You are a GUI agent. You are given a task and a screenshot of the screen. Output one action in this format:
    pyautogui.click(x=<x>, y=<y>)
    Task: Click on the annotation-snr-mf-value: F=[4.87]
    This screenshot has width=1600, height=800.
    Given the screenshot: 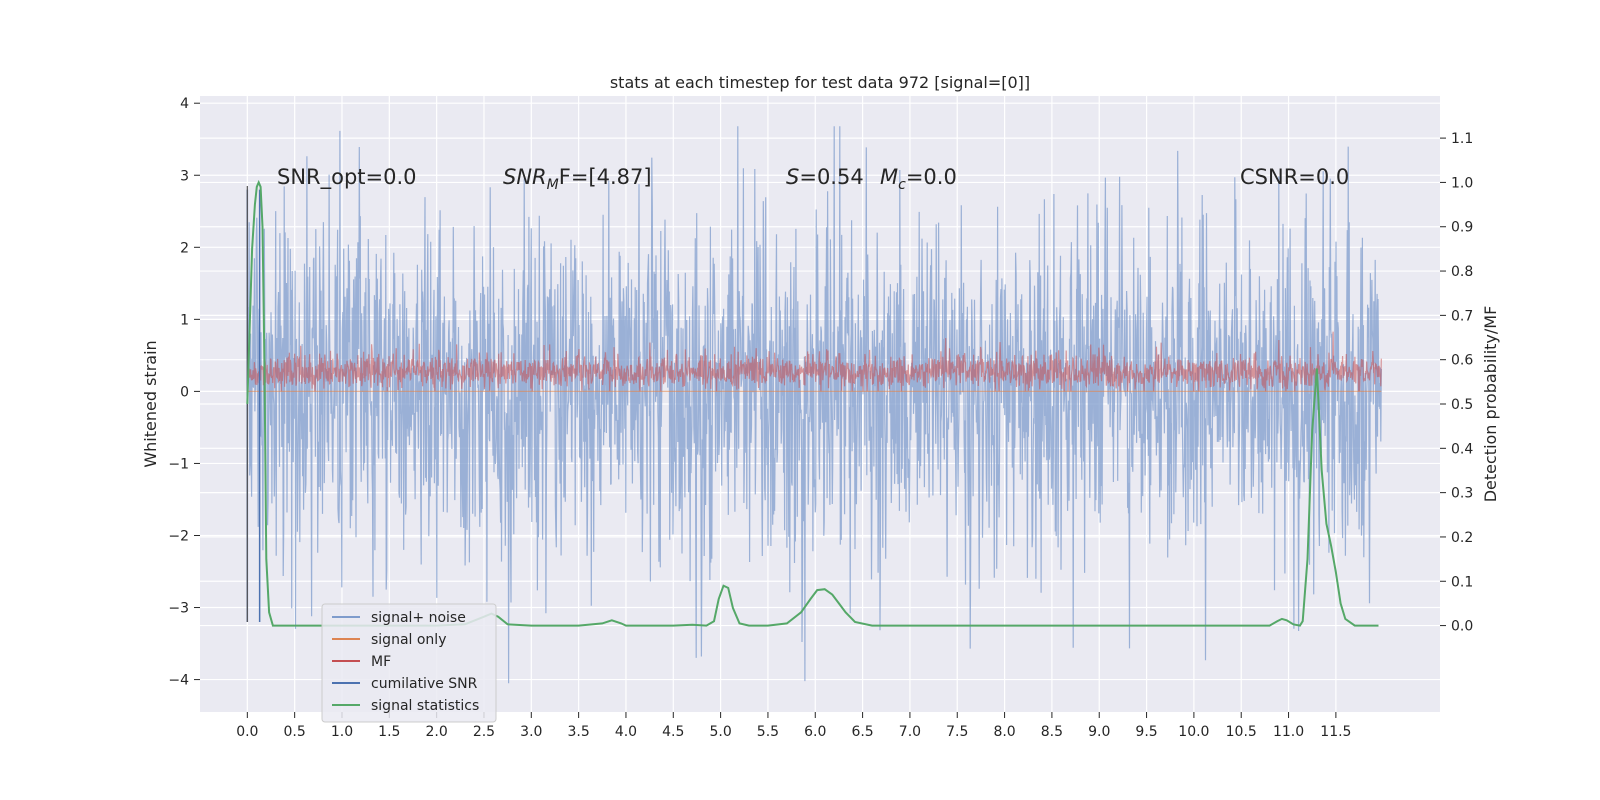 What is the action you would take?
    pyautogui.click(x=605, y=177)
    